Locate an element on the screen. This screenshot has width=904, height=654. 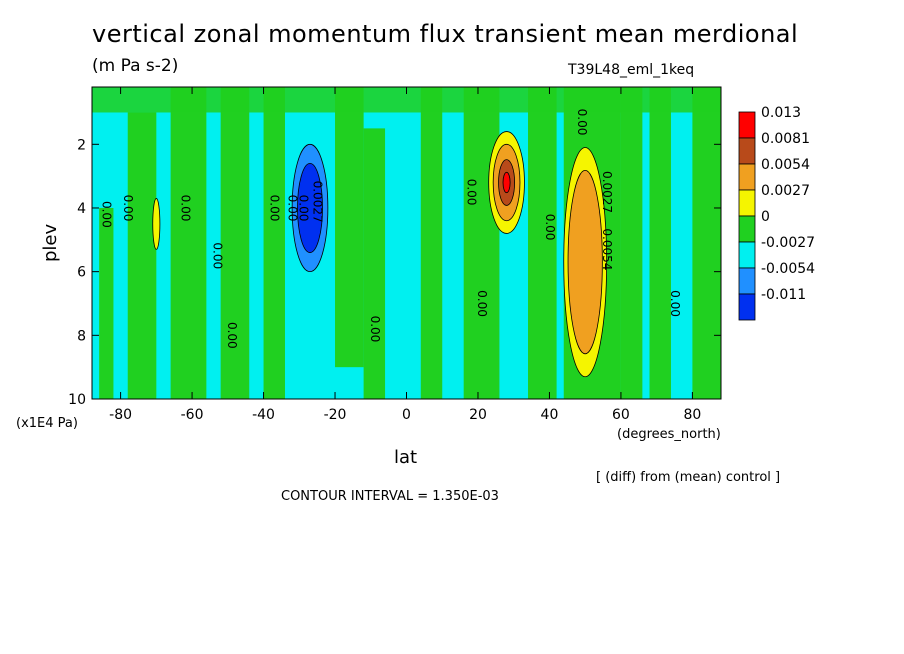
colorbar-label: -0.0027 is located at coordinates (788, 243).